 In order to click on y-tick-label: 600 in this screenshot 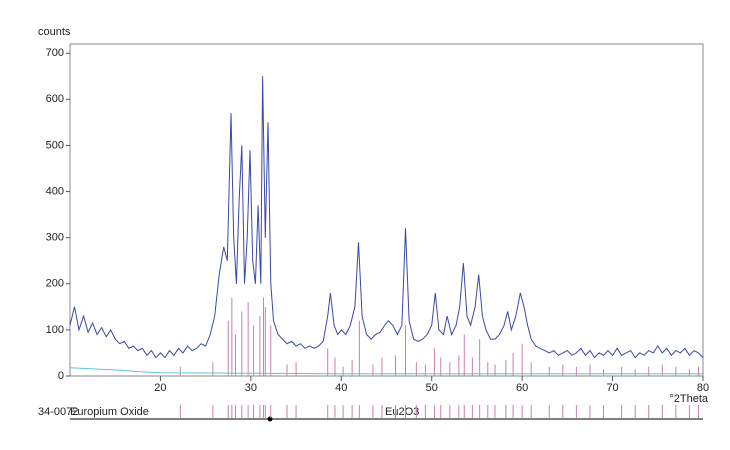, I will do `click(55, 99)`.